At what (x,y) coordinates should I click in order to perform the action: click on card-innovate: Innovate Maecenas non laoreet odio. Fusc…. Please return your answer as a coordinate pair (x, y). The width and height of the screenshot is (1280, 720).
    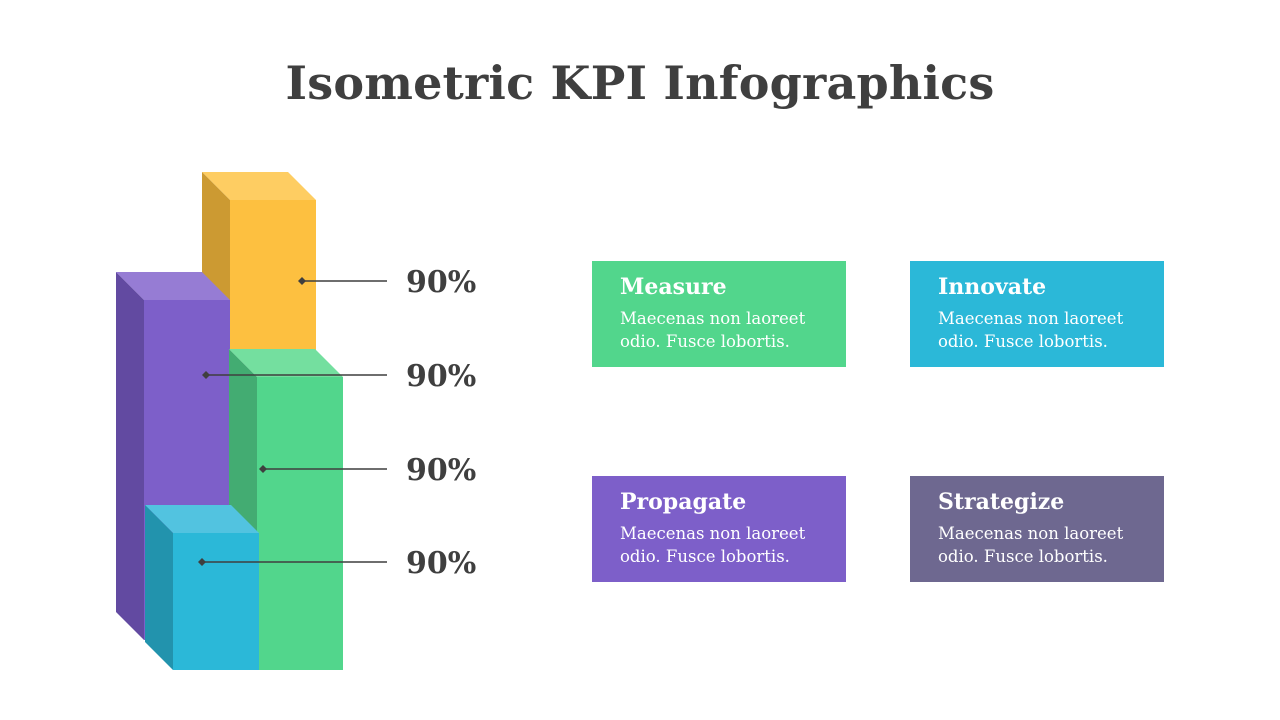
    Looking at the image, I should click on (1037, 314).